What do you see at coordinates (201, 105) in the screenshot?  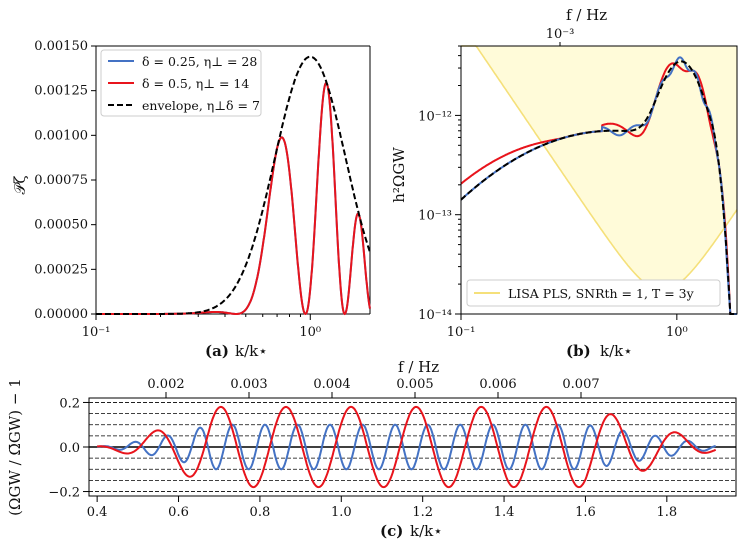 I see `legend-label-envelope: envelope, η⊥δ = 7` at bounding box center [201, 105].